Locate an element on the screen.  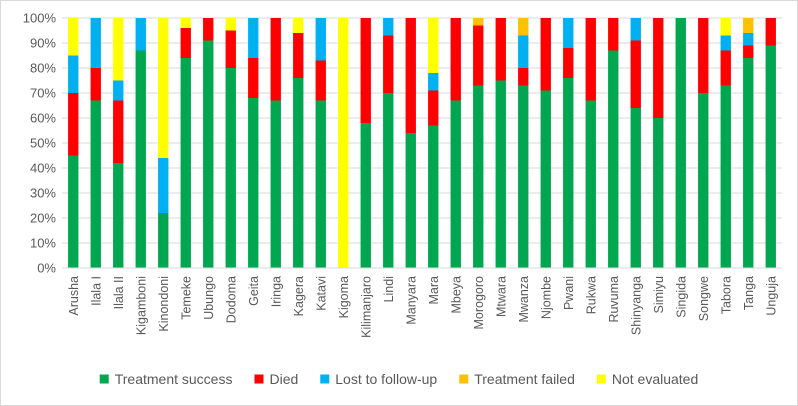
legend-item: Treatment success is located at coordinates (165, 379).